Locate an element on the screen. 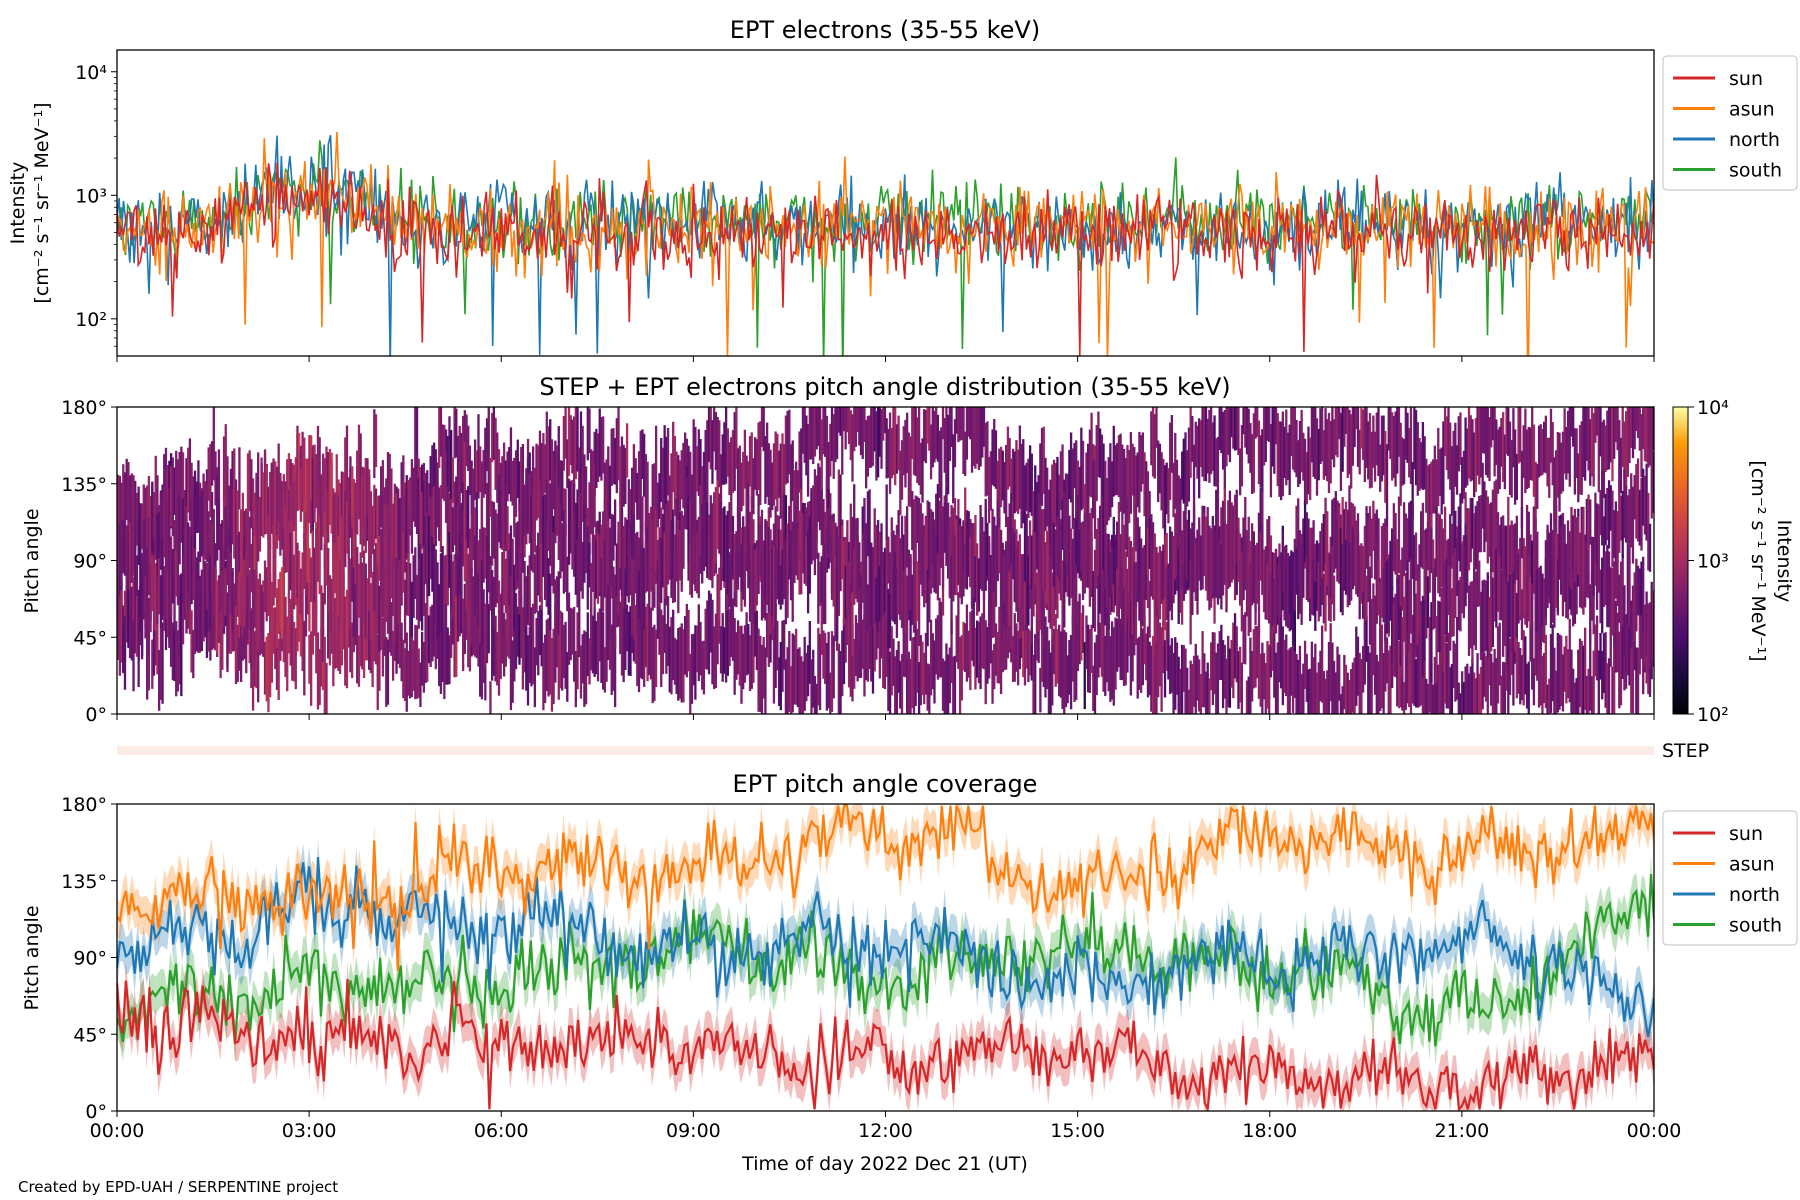 The width and height of the screenshot is (1800, 1200). legend-label-north: north is located at coordinates (1754, 895).